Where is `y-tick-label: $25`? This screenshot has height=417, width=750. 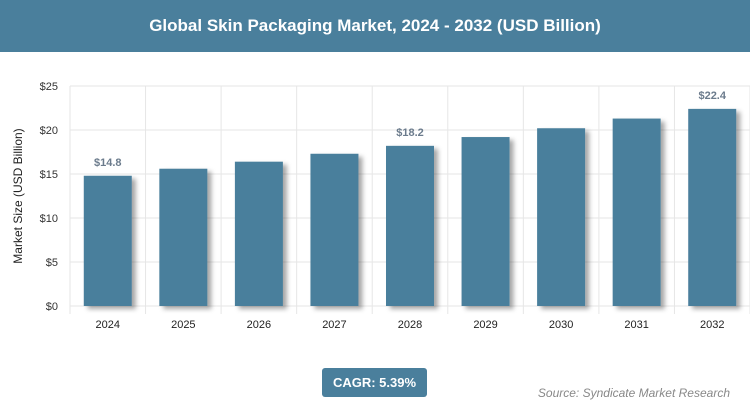
y-tick-label: $25 is located at coordinates (49, 87).